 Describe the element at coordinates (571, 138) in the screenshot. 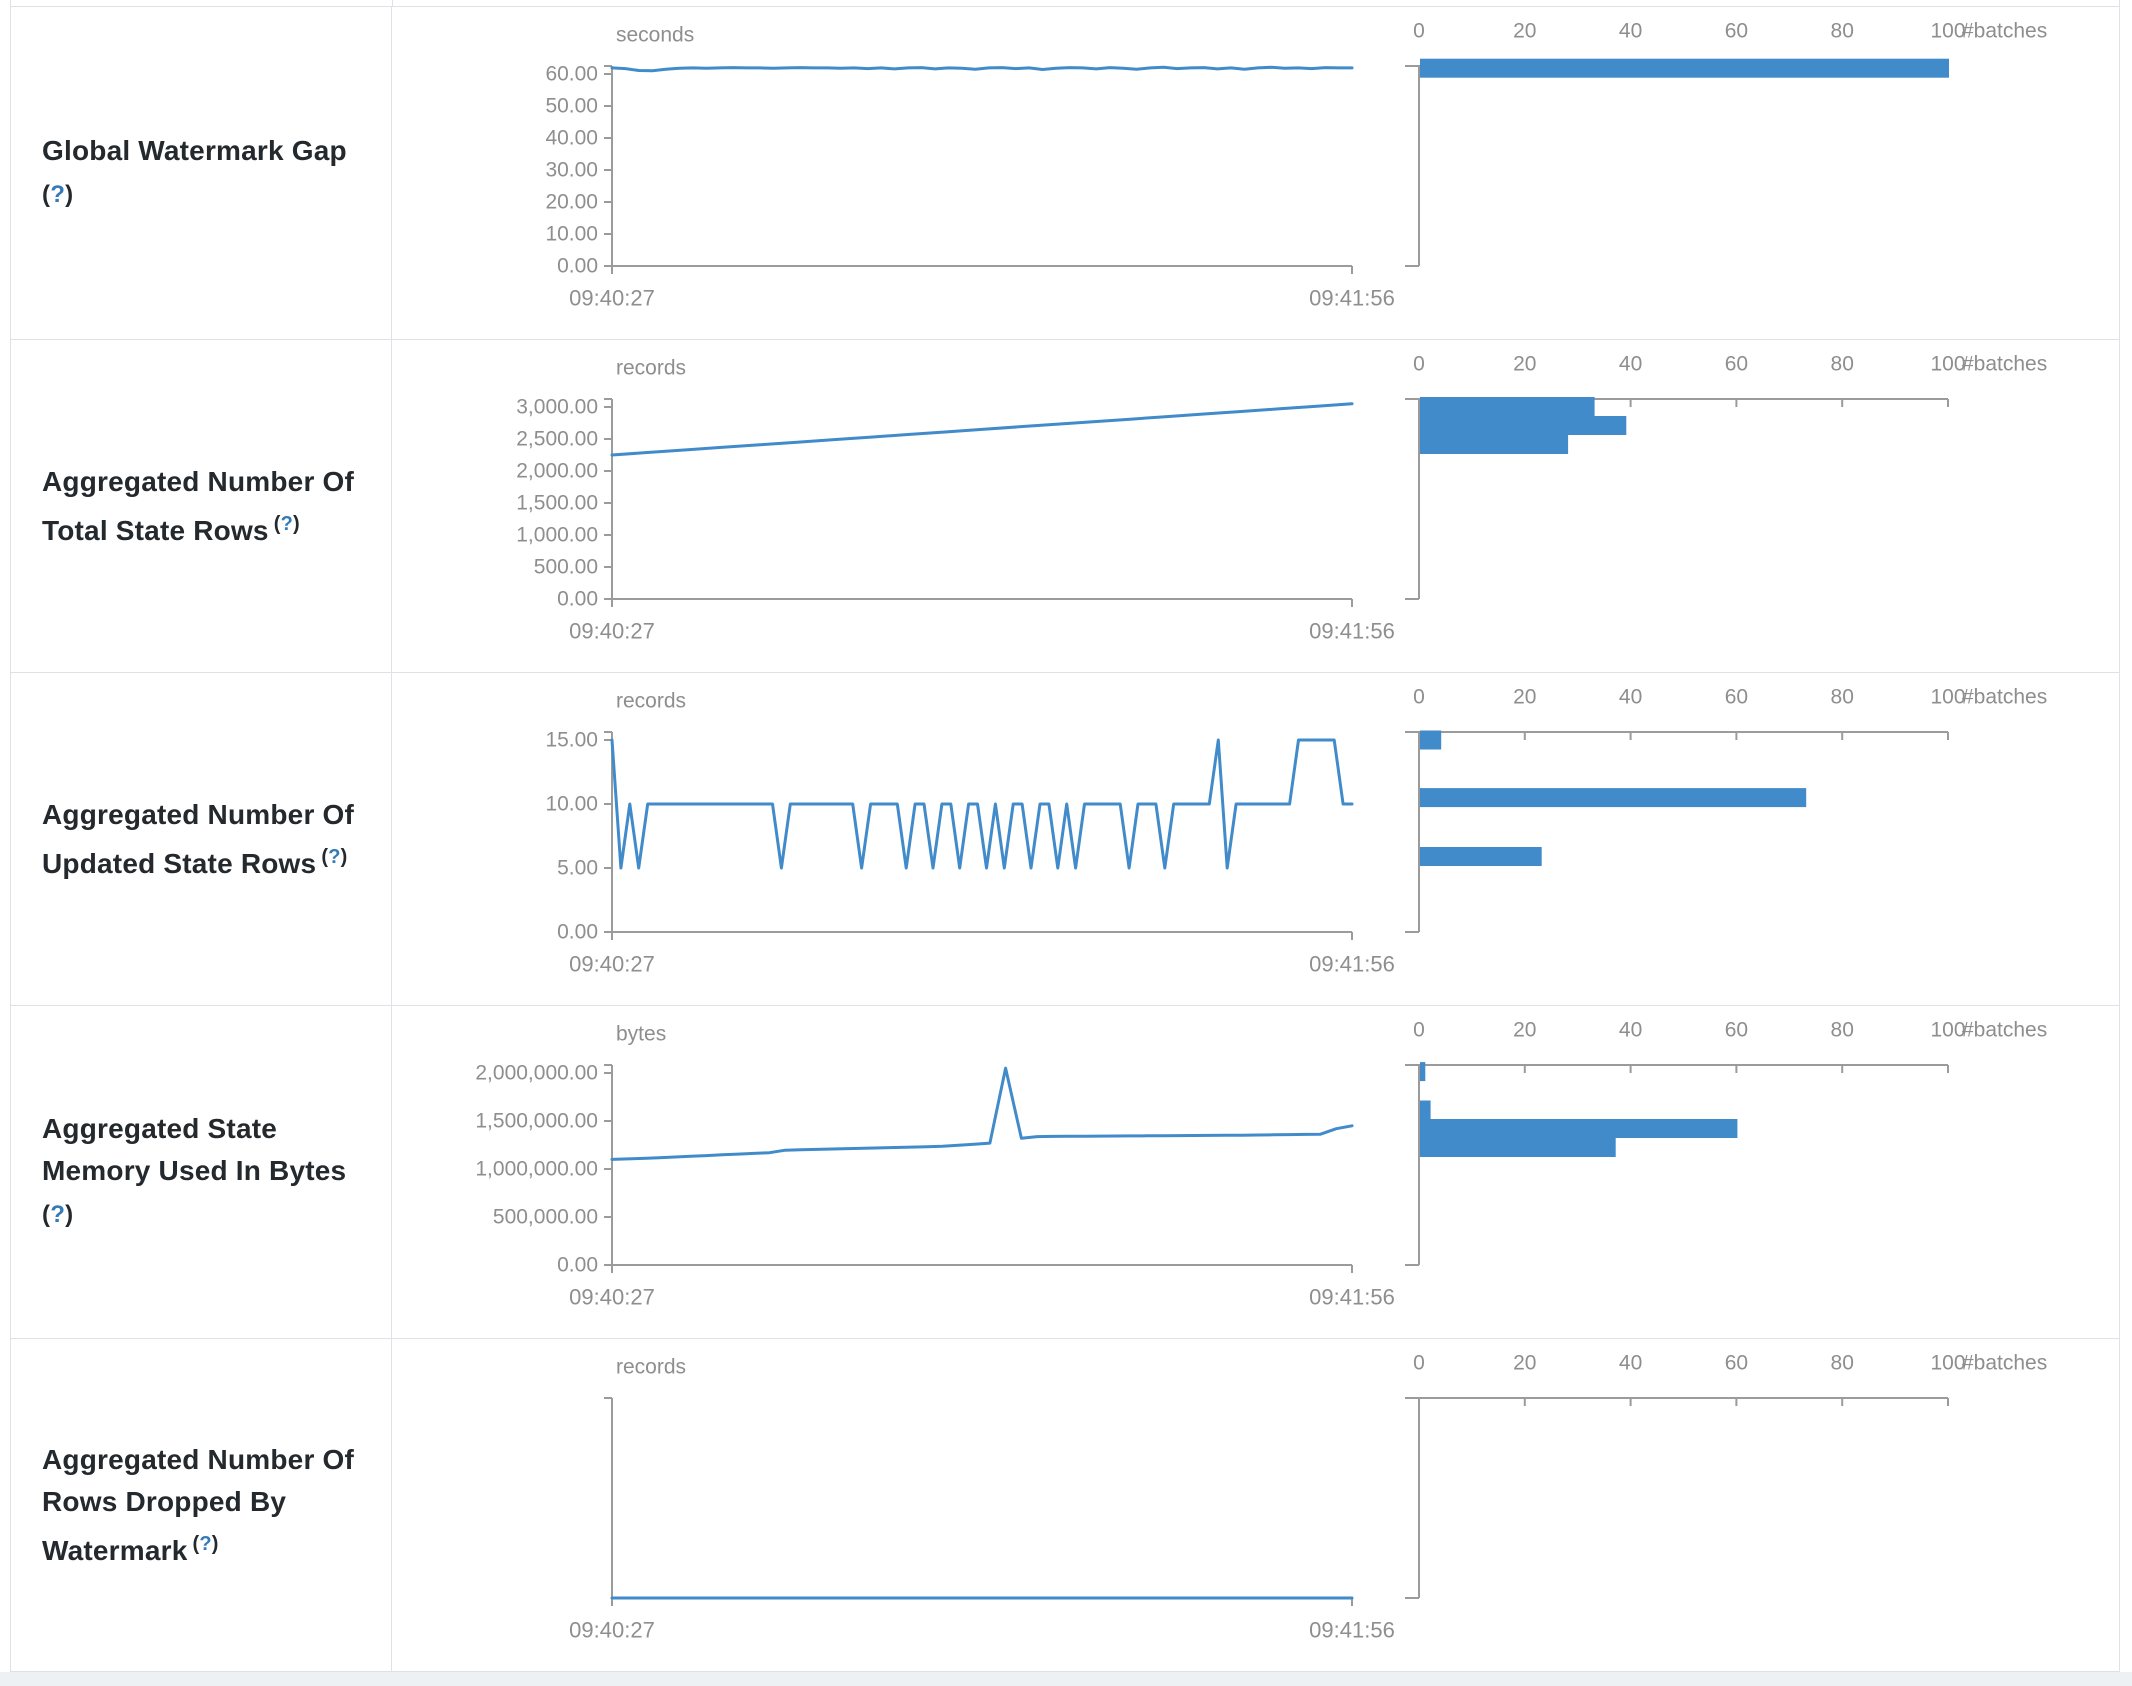

I see `y-axis-tick-label: 40.00` at that location.